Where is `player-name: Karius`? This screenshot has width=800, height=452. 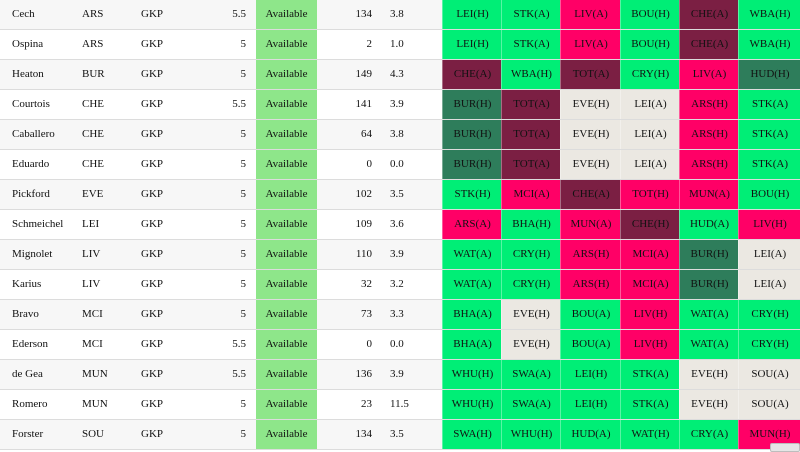
player-name: Karius is located at coordinates (27, 284).